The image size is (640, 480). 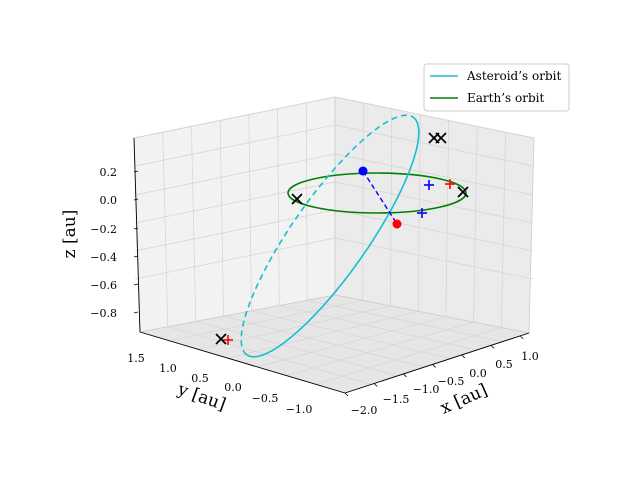 I want to click on asteroid-orbit-front, so click(x=333, y=237).